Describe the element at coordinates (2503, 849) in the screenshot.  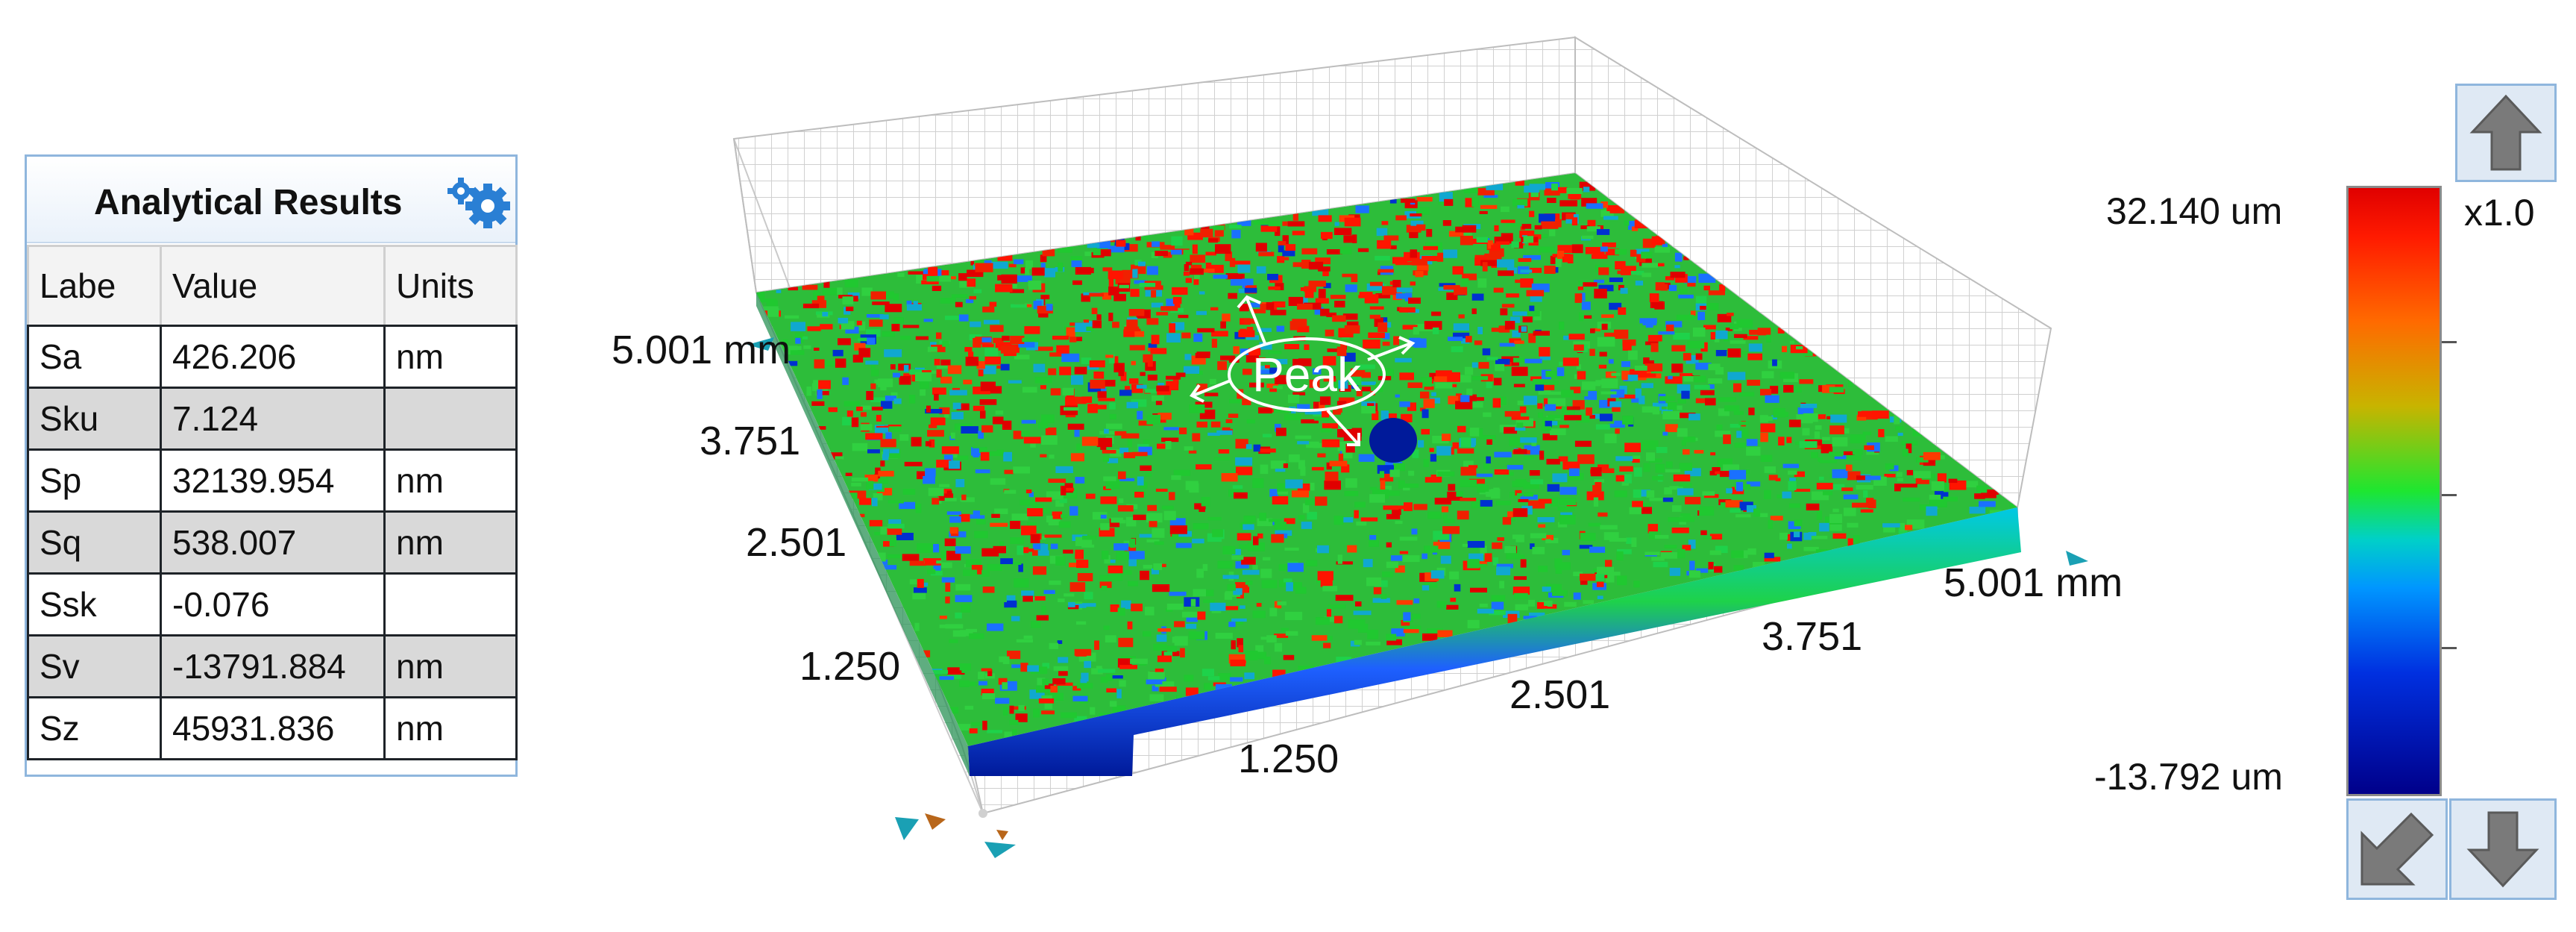
I see `scale-down-button` at that location.